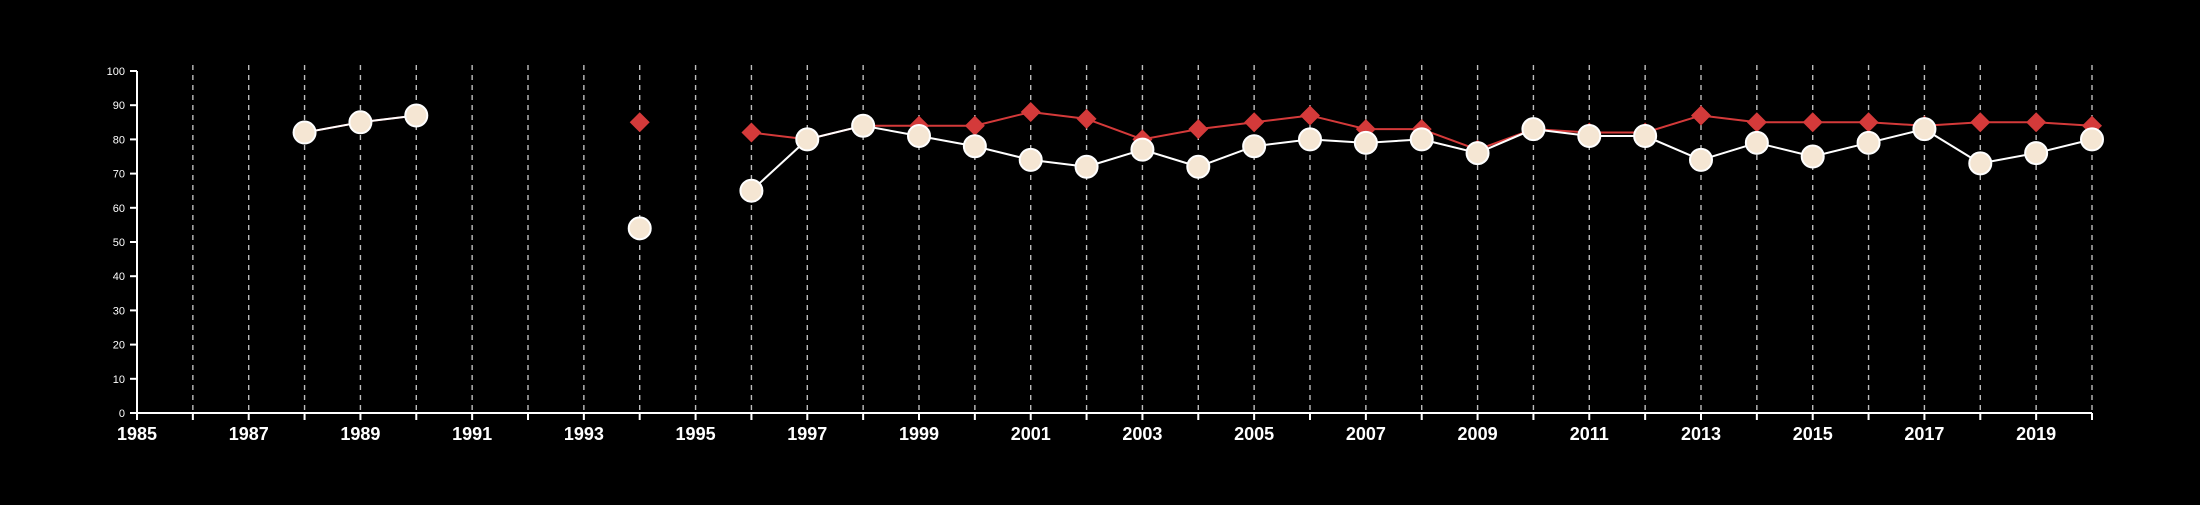 This screenshot has width=2200, height=505. Describe the element at coordinates (919, 434) in the screenshot. I see `x-tick-label: 1999` at that location.